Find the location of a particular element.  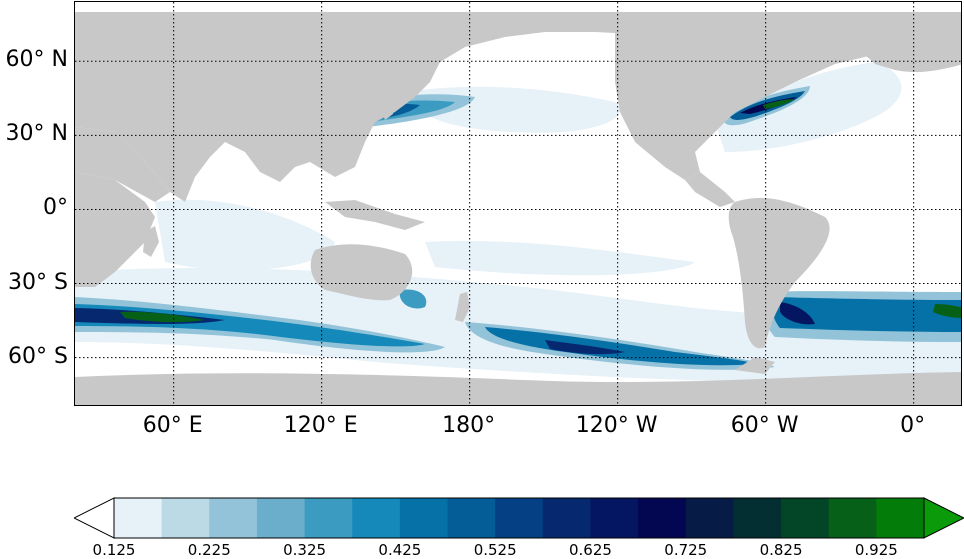

tasman-field is located at coordinates (413, 299).